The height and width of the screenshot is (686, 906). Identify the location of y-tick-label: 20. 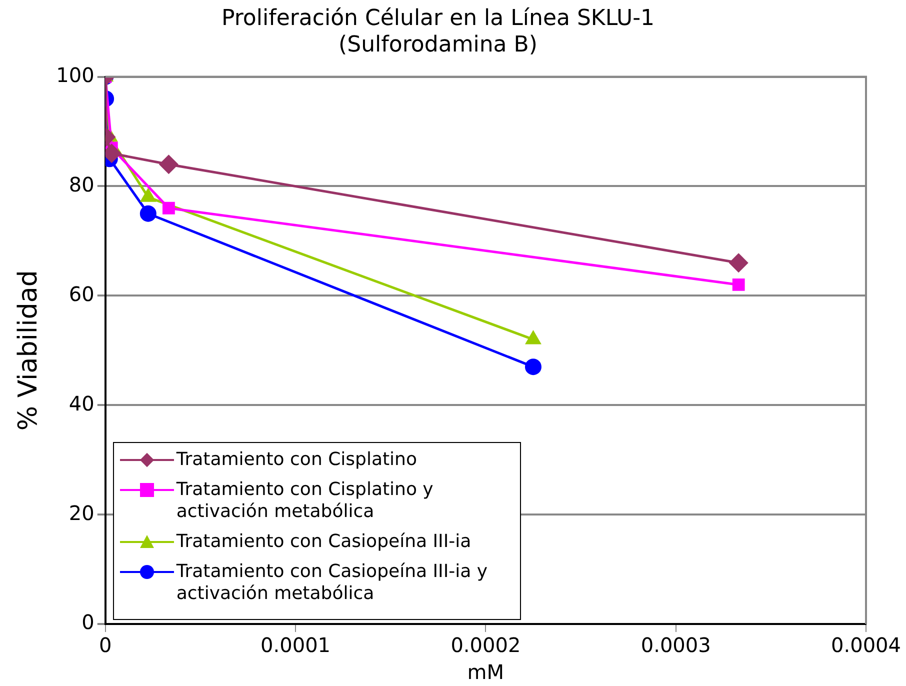
(81, 512).